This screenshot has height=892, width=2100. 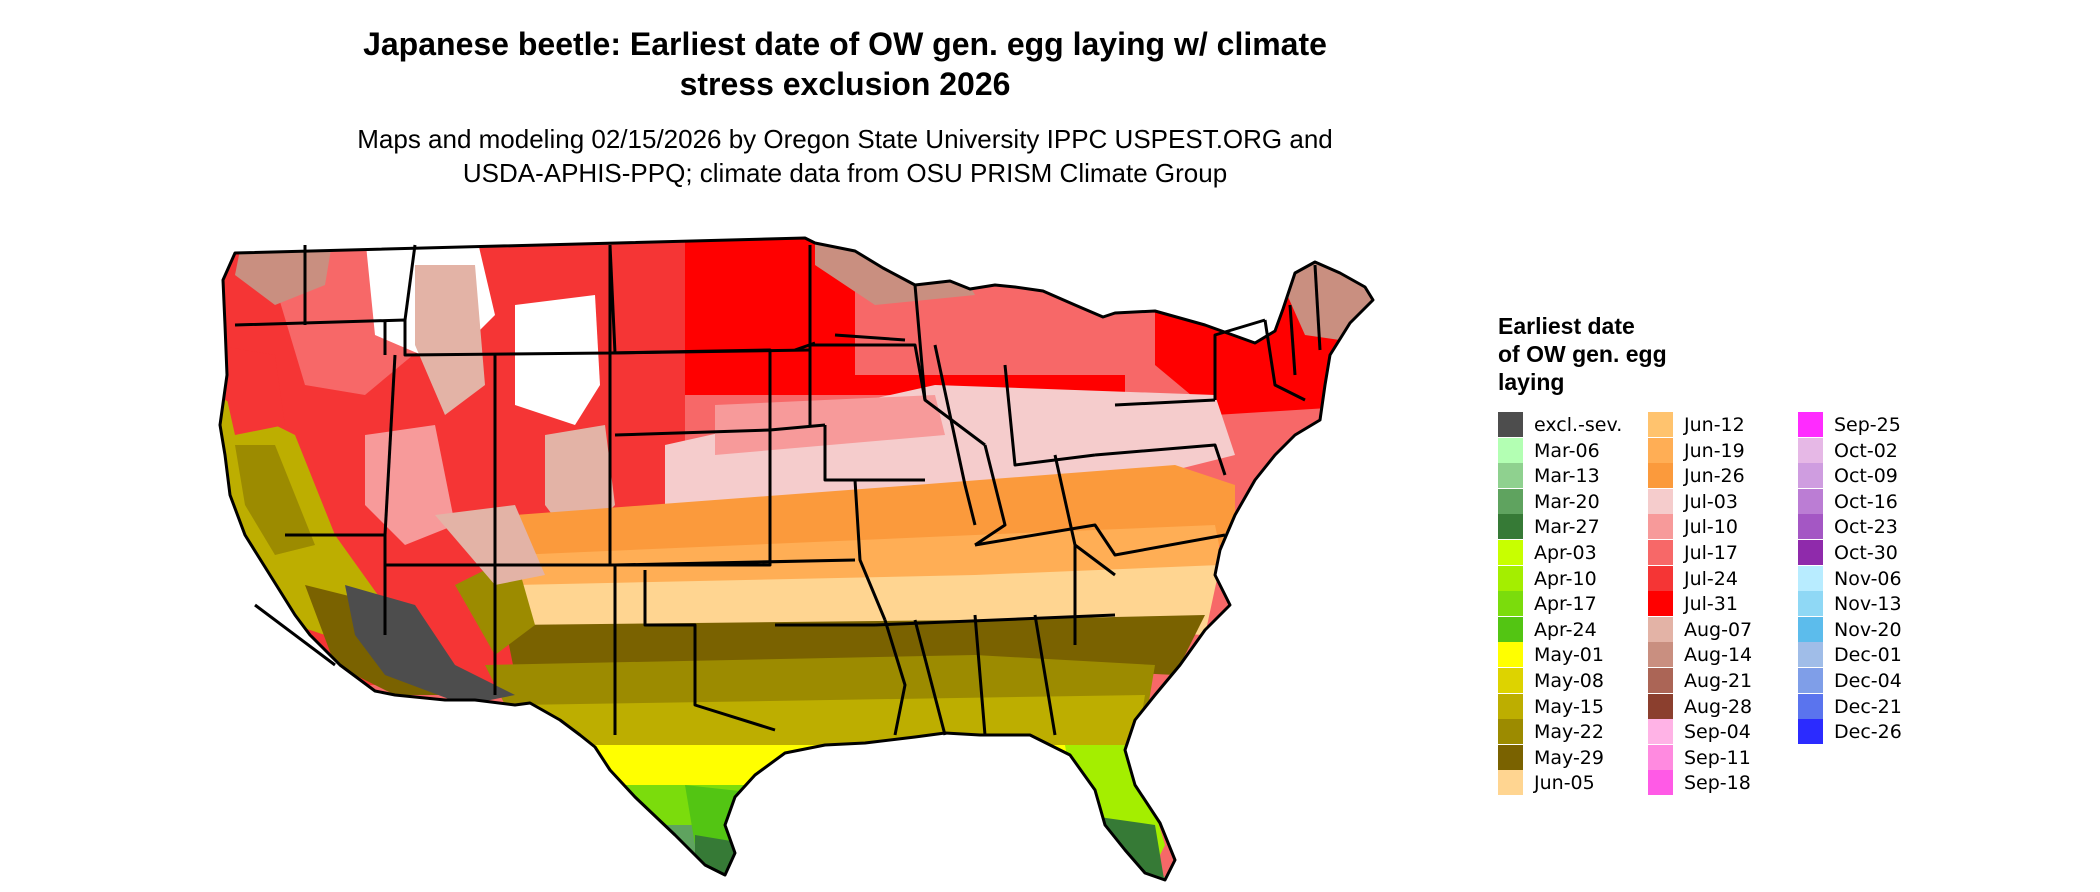 I want to click on legend-title-line-3: laying, so click(x=1531, y=382).